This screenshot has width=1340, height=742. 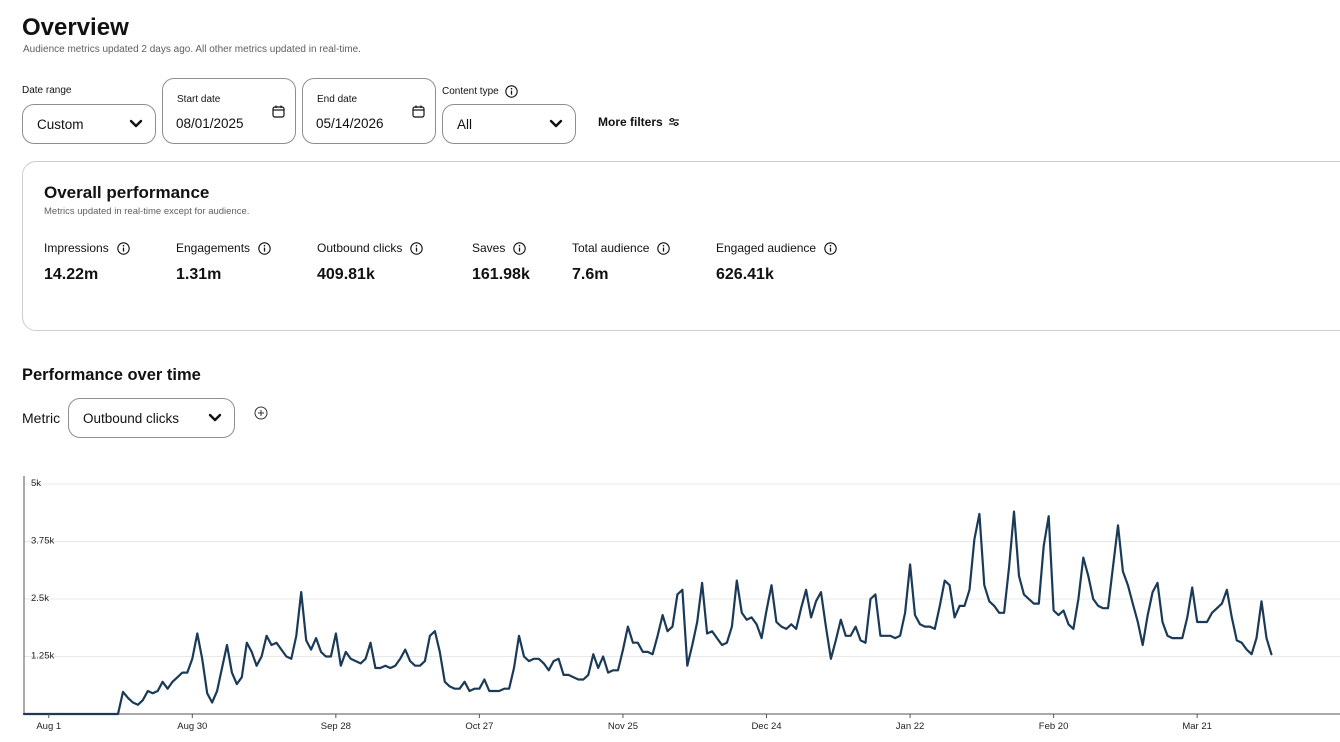 I want to click on metric-value: 409.81k, so click(x=346, y=274).